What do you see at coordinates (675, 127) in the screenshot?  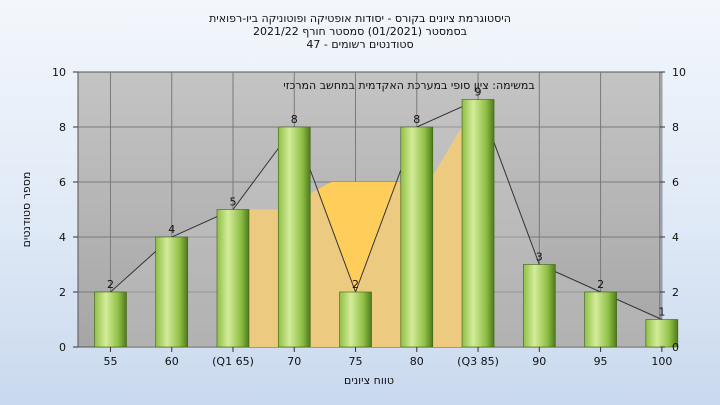 I see `y-tick-label-right: 8` at bounding box center [675, 127].